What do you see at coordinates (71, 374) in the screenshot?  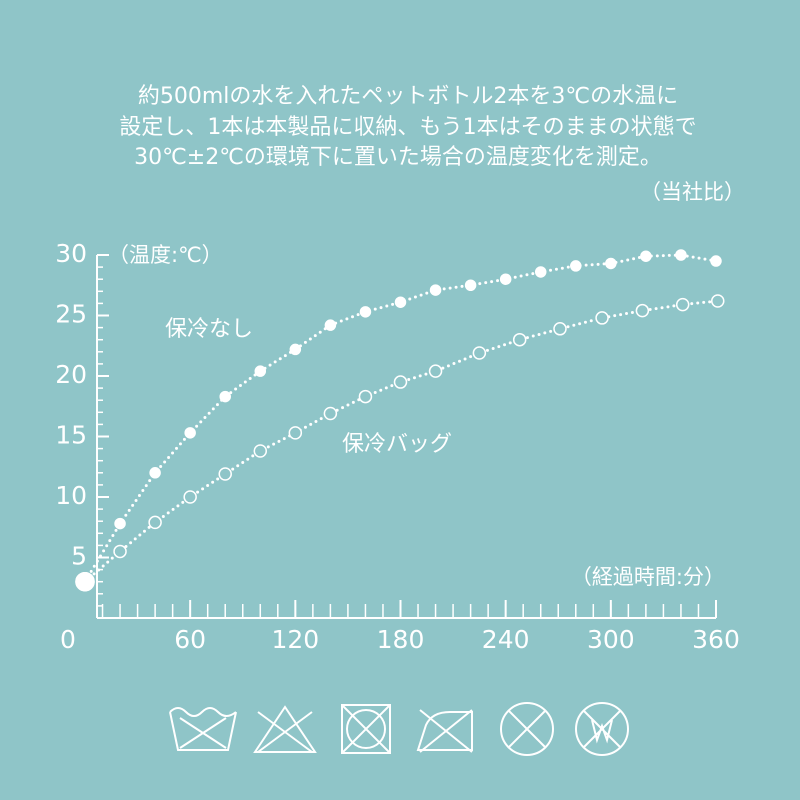 I see `y-tick-label: 20` at bounding box center [71, 374].